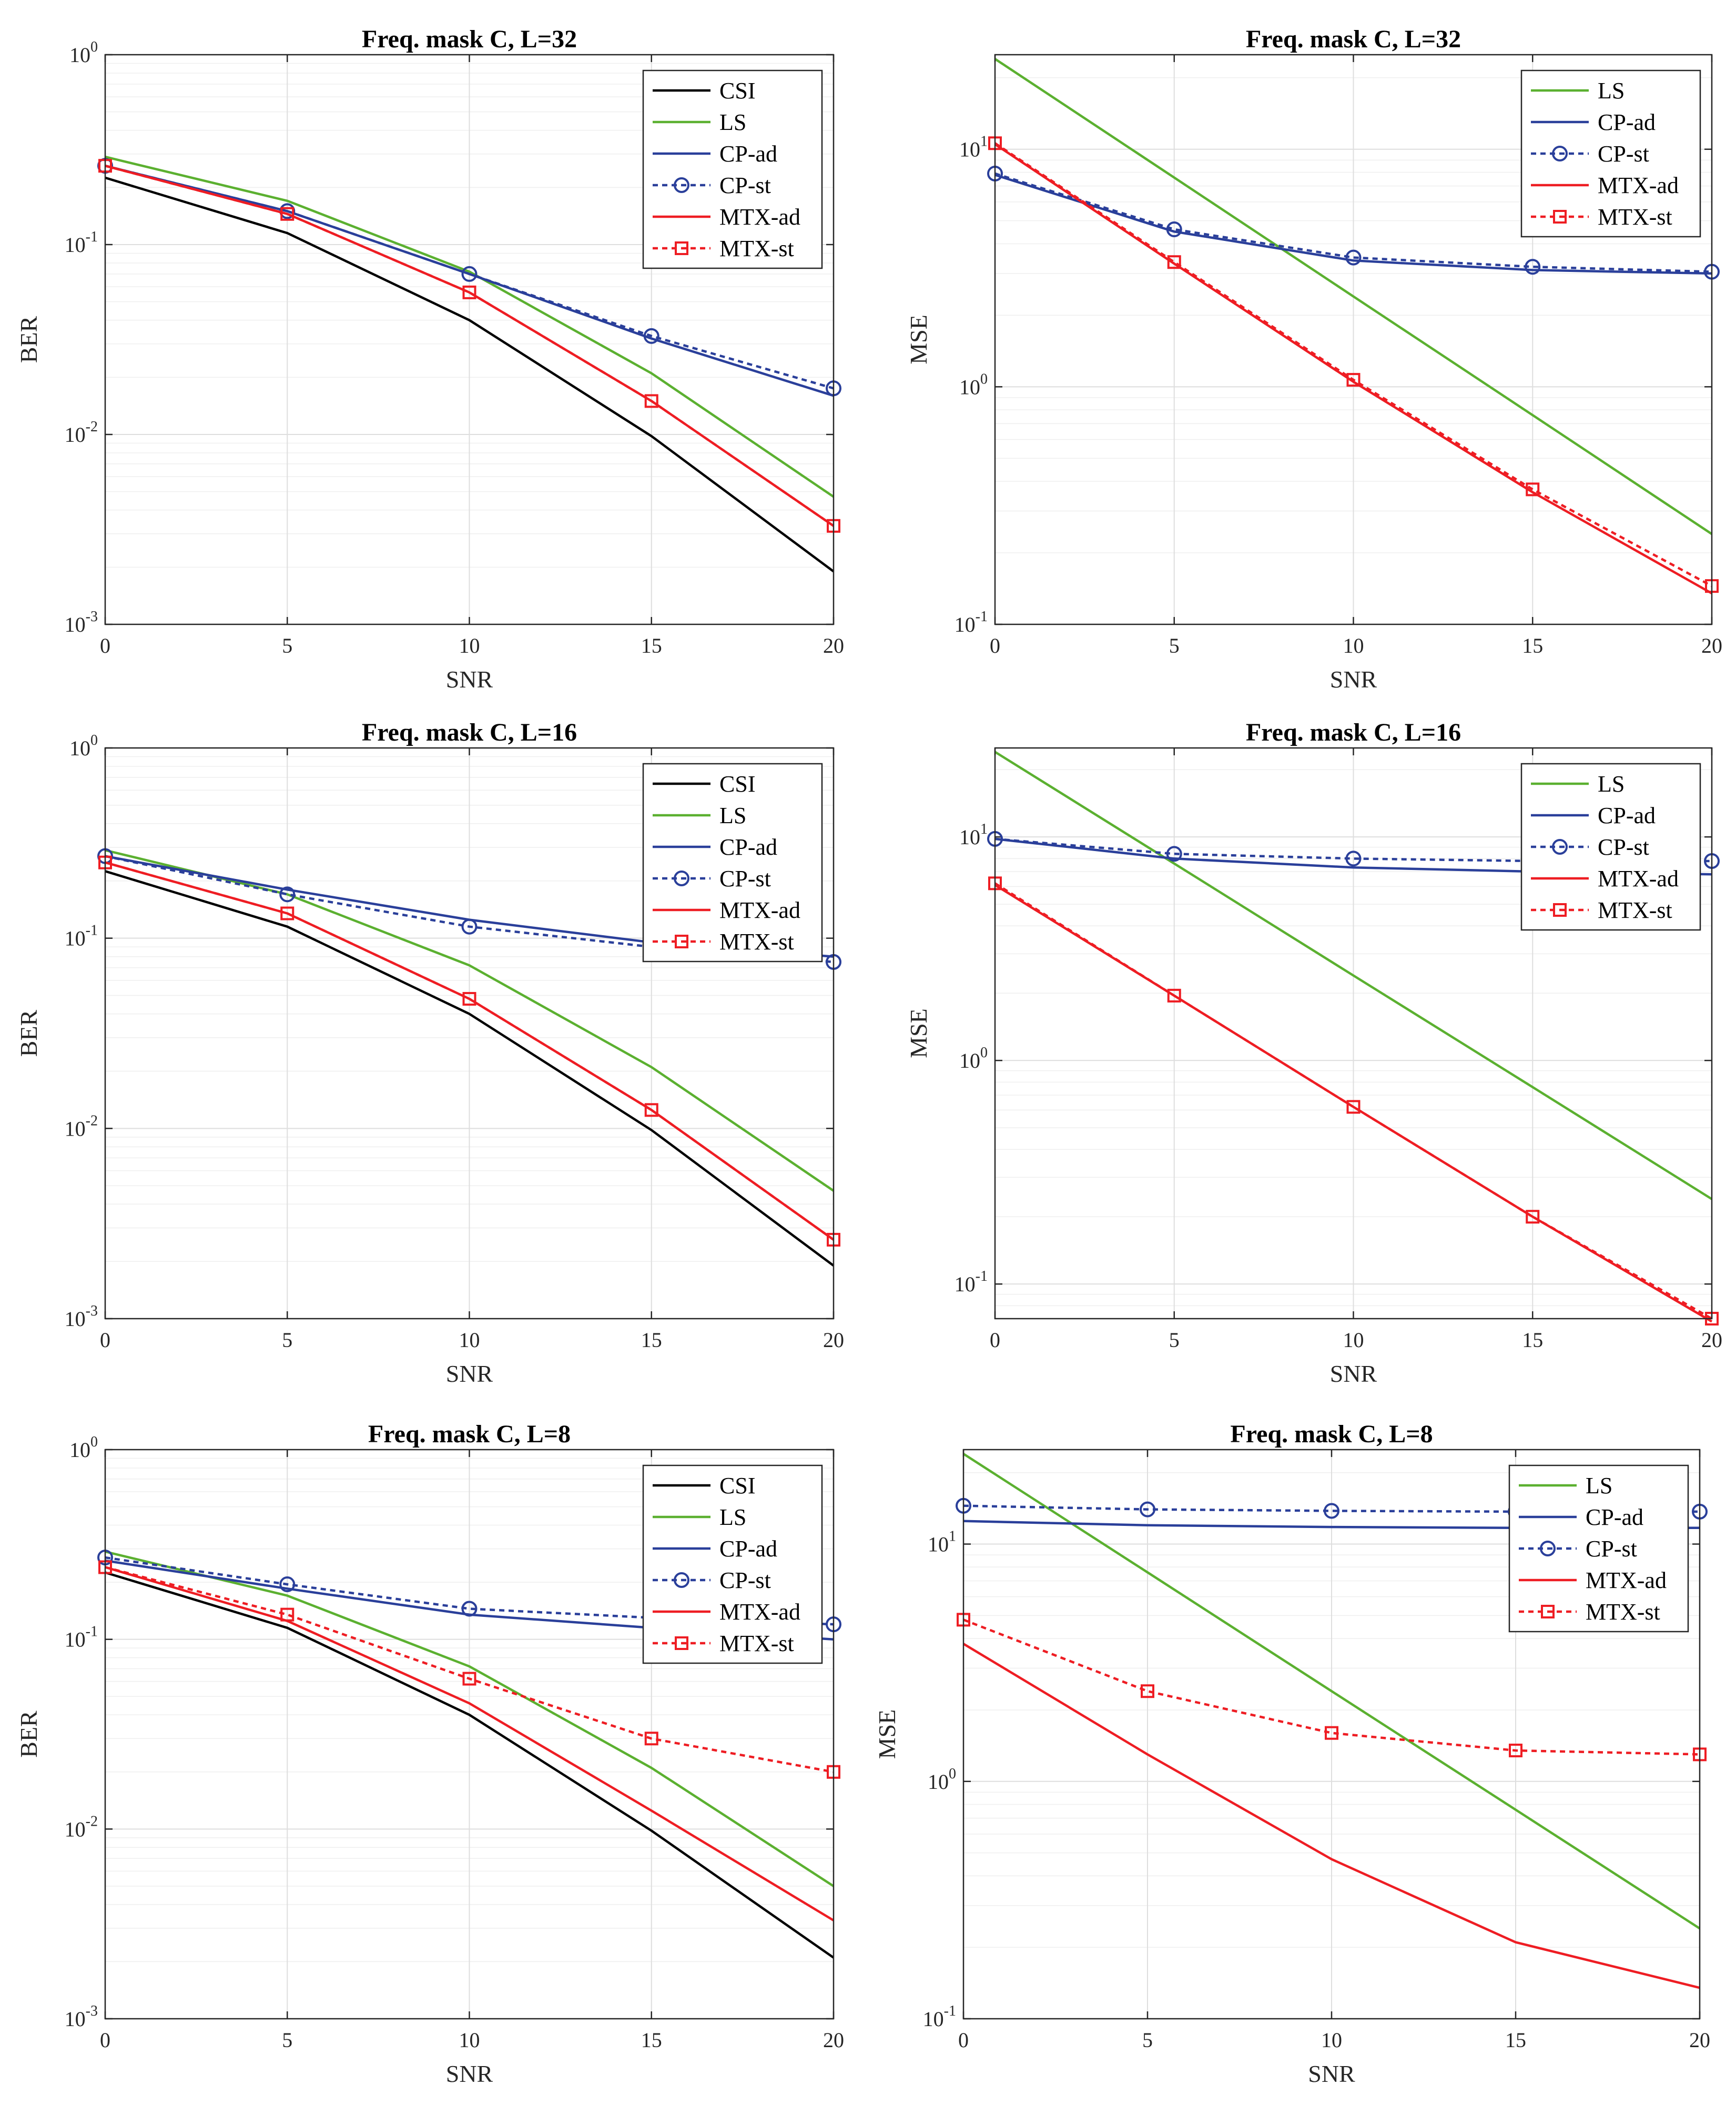 This screenshot has width=1736, height=2115. I want to click on y-tick-exponent: -2, so click(92, 427).